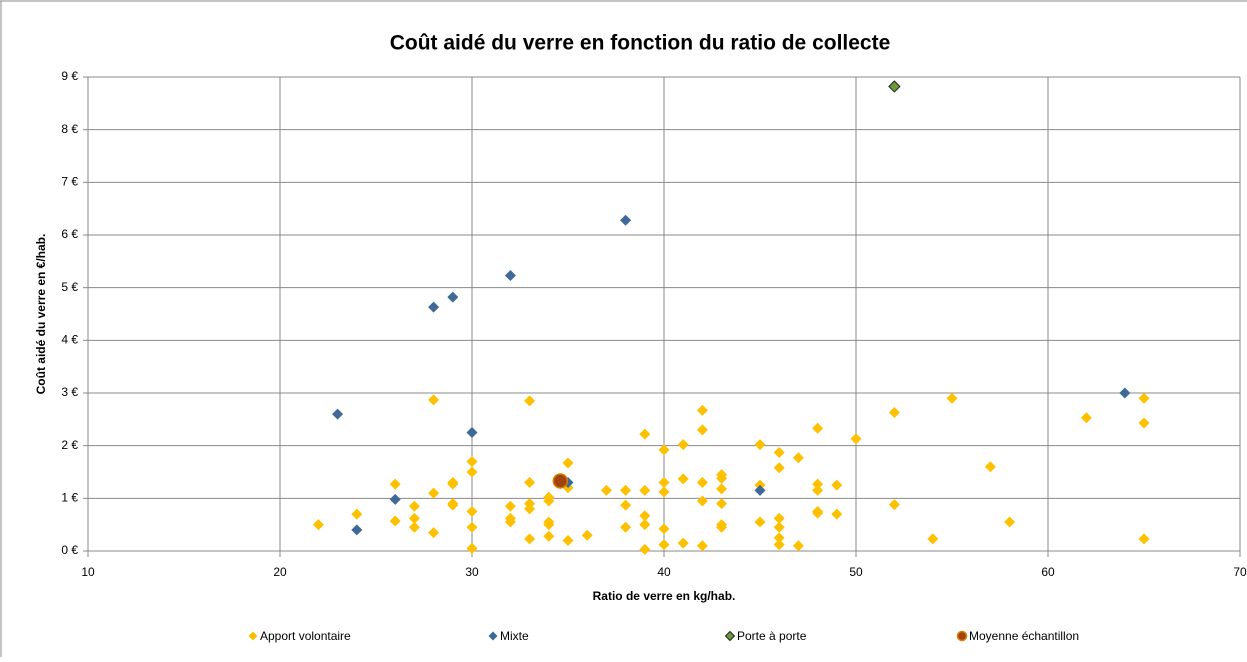 This screenshot has height=662, width=1247. Describe the element at coordinates (69, 340) in the screenshot. I see `y-tick-label: 4 €` at that location.